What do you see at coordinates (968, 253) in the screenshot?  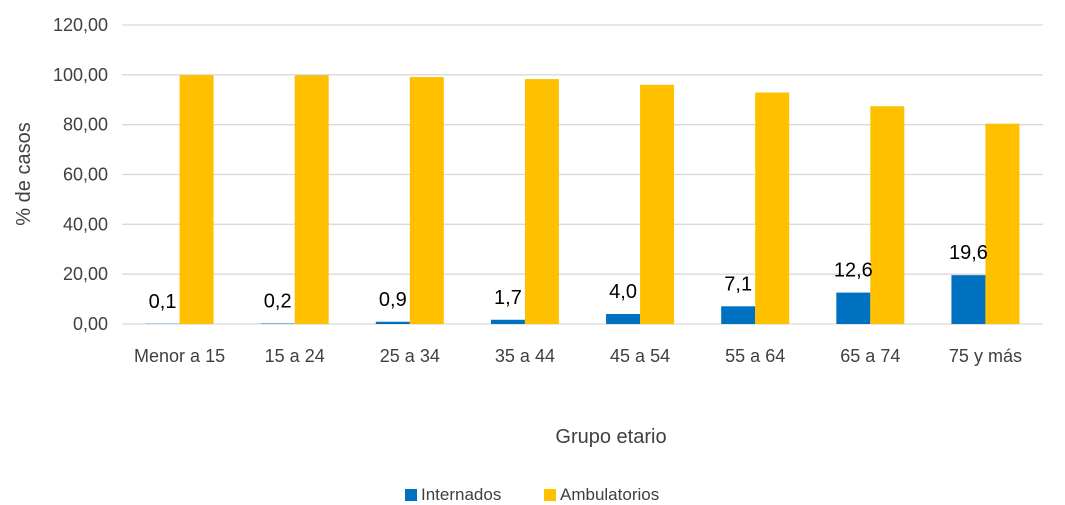 I see `data-label: 19,6` at bounding box center [968, 253].